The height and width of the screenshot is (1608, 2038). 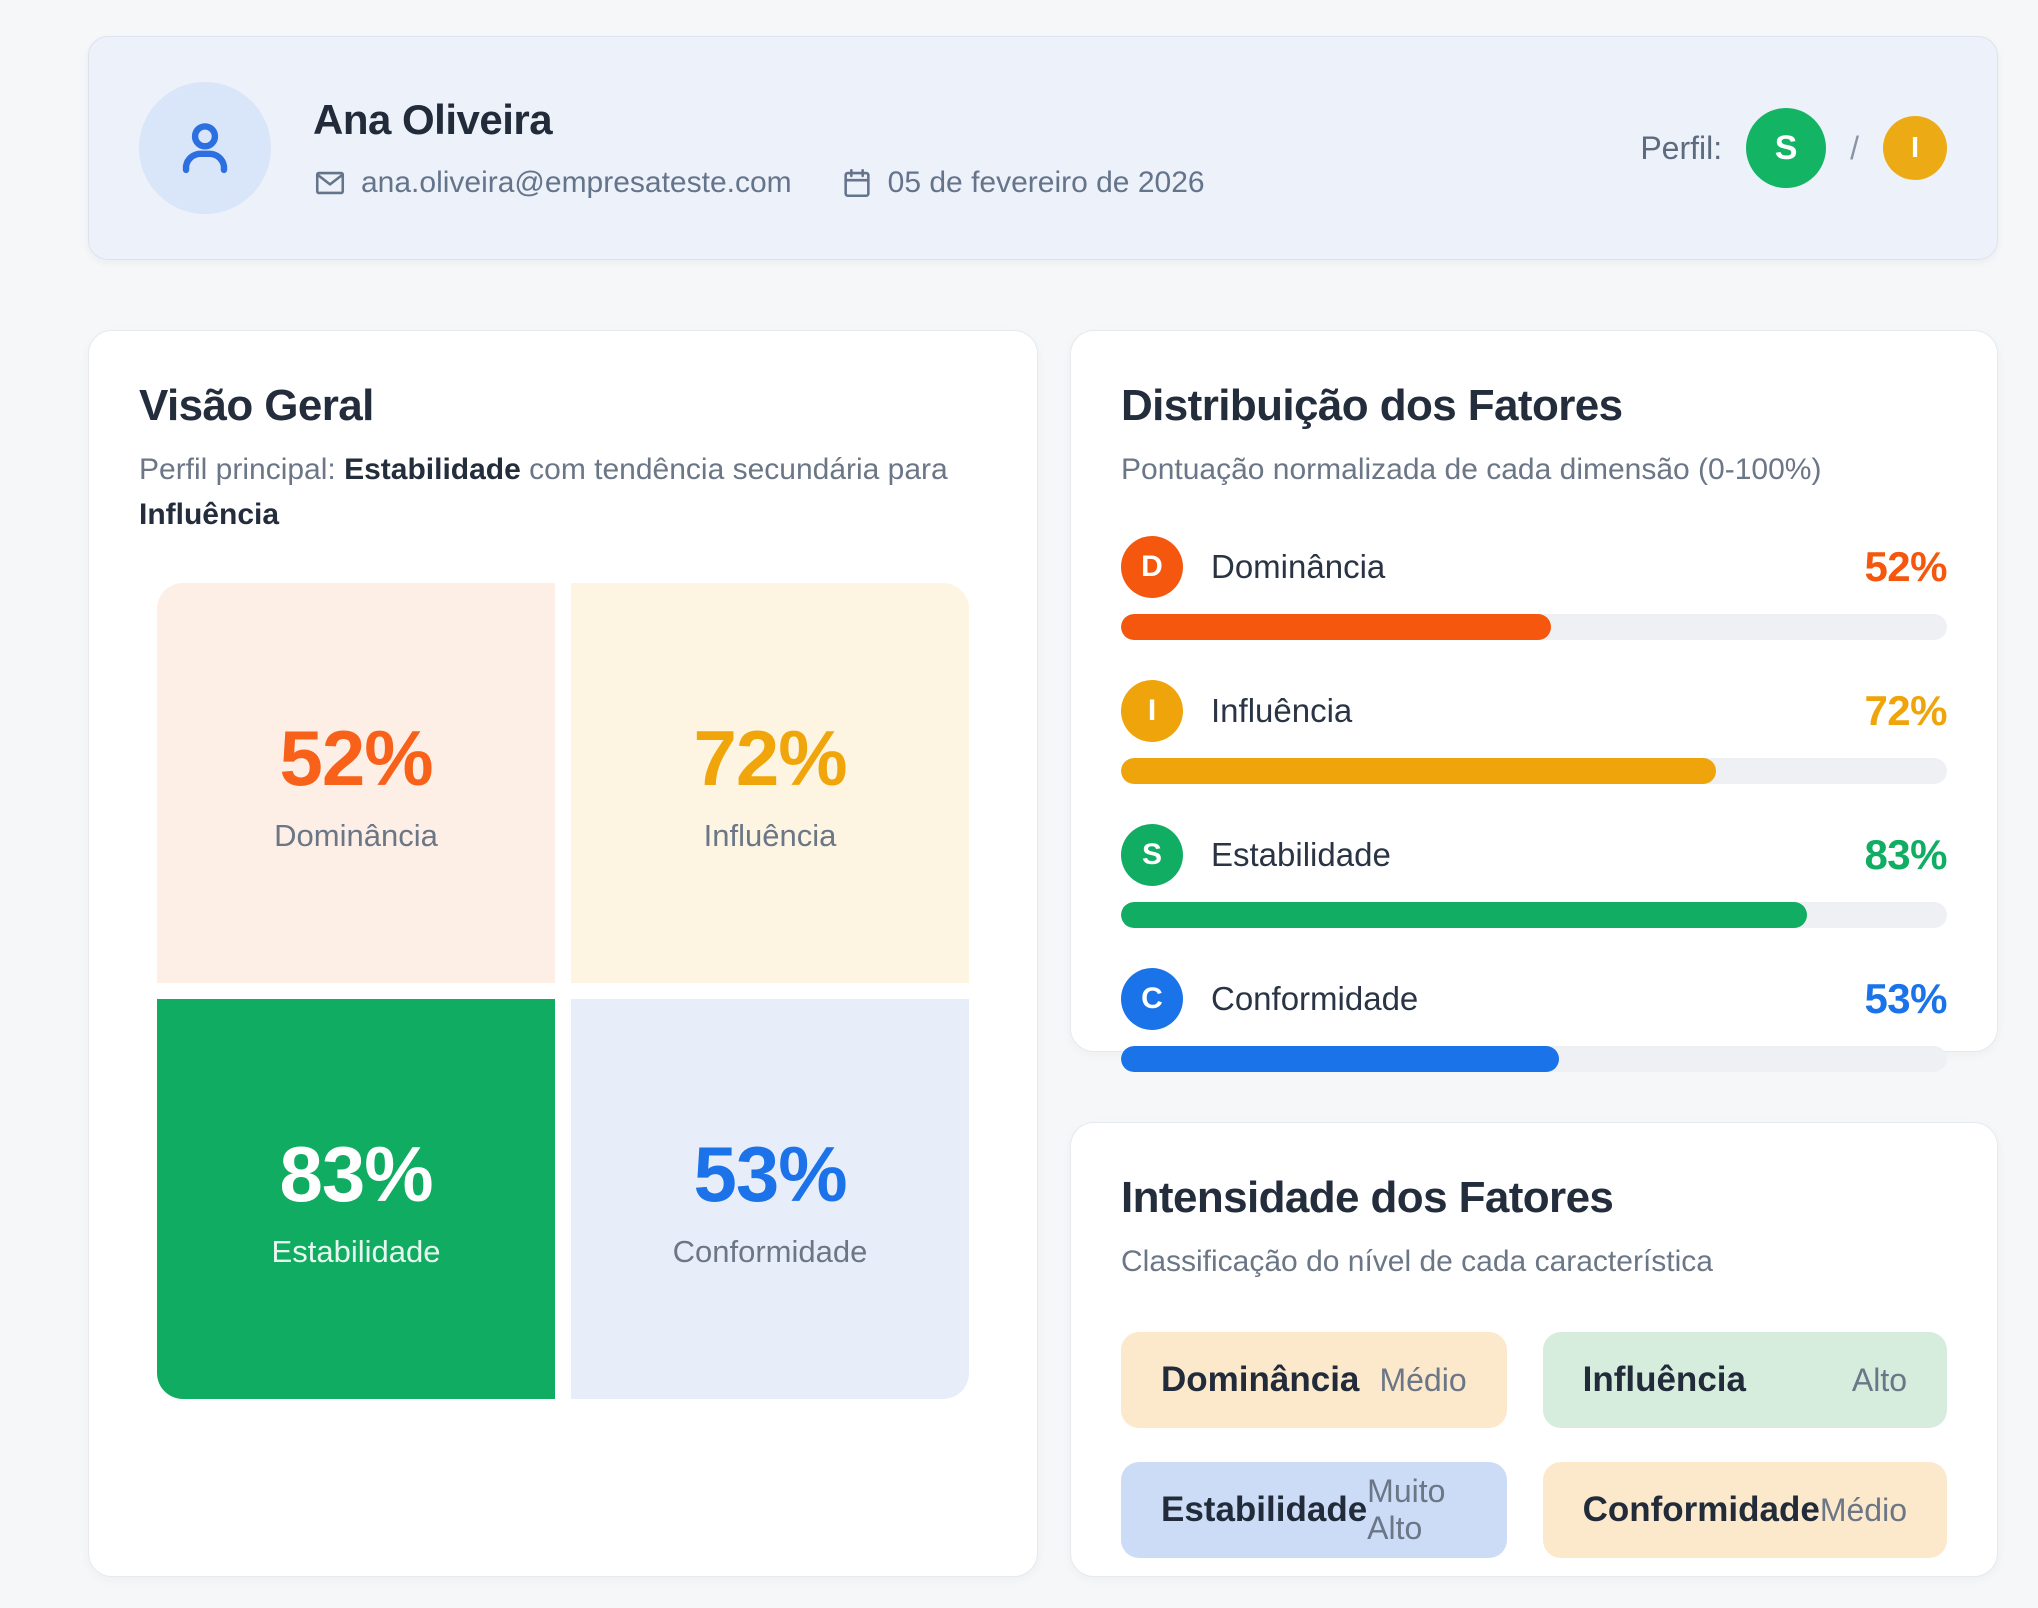 What do you see at coordinates (1905, 854) in the screenshot?
I see `factor-value: 83%` at bounding box center [1905, 854].